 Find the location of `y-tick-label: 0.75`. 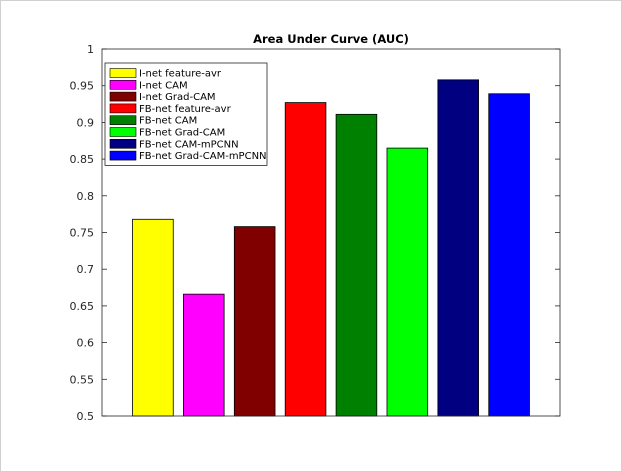

y-tick-label: 0.75 is located at coordinates (82, 233).